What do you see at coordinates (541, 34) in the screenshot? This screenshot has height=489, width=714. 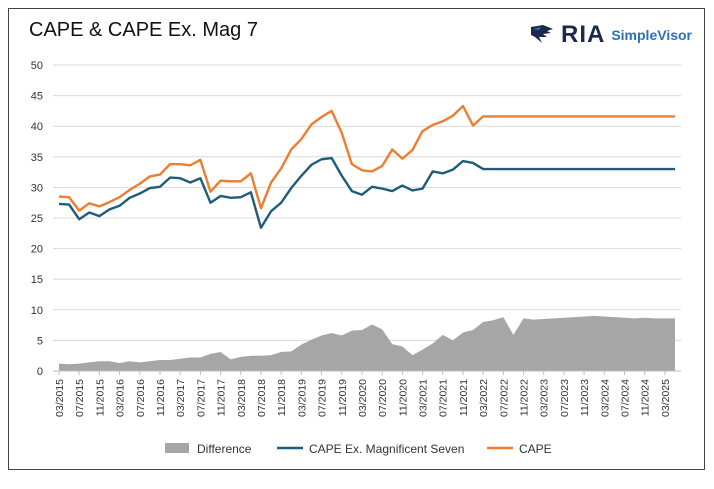 I see `eagle-icon` at bounding box center [541, 34].